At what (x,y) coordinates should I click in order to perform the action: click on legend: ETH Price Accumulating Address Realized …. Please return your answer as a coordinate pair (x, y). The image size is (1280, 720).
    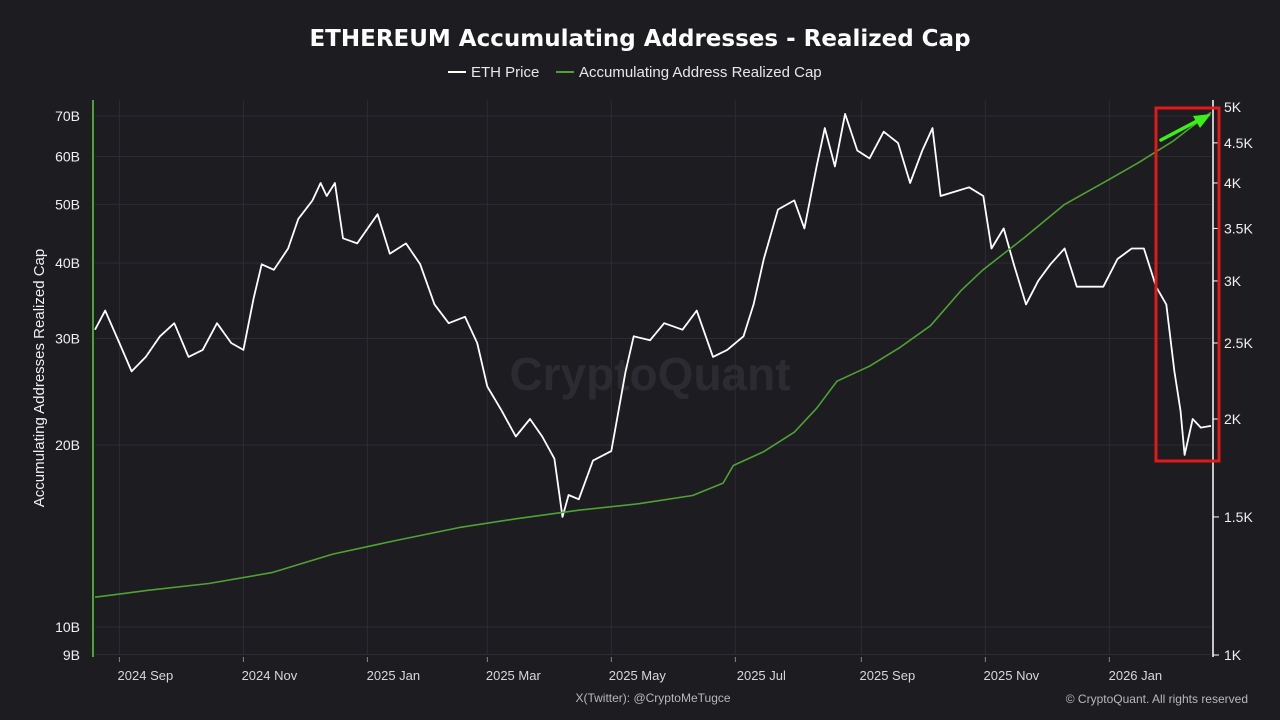
    Looking at the image, I should click on (635, 72).